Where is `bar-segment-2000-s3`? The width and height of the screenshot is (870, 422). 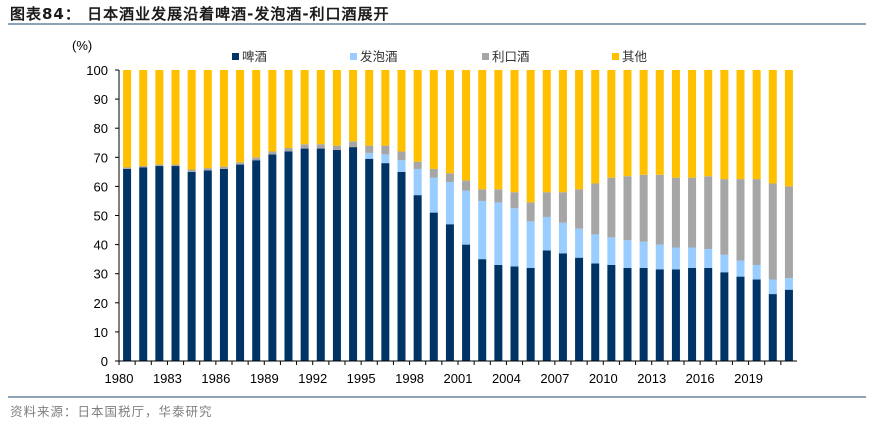
bar-segment-2000-s3 is located at coordinates (449, 122).